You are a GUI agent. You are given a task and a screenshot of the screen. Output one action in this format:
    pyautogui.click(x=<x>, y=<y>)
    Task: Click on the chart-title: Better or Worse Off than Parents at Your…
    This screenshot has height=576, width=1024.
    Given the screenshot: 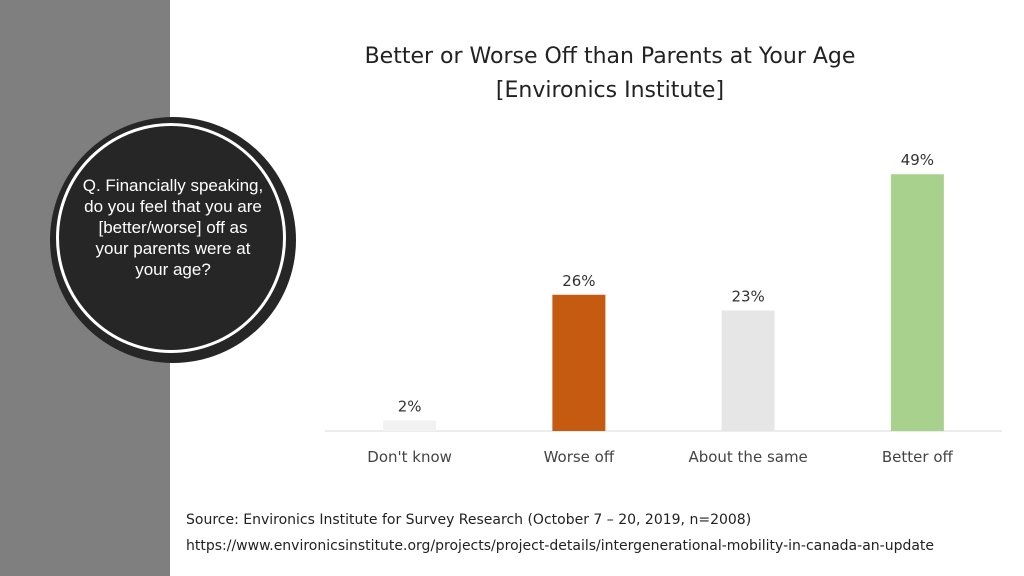 What is the action you would take?
    pyautogui.click(x=610, y=56)
    